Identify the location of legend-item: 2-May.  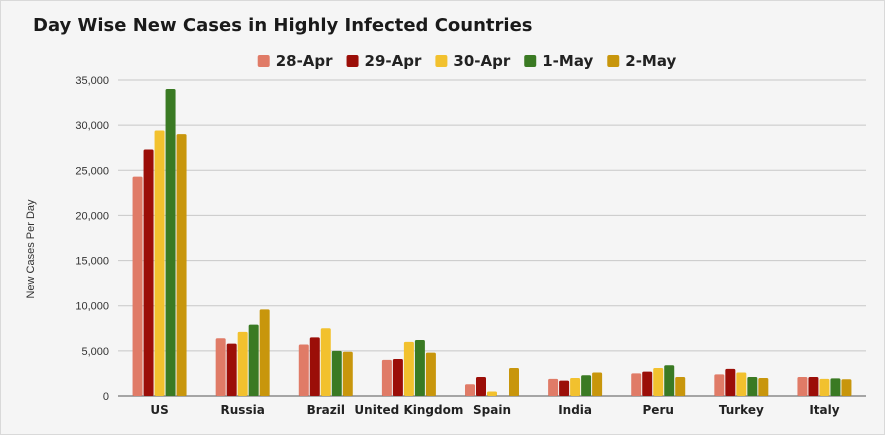
(642, 61).